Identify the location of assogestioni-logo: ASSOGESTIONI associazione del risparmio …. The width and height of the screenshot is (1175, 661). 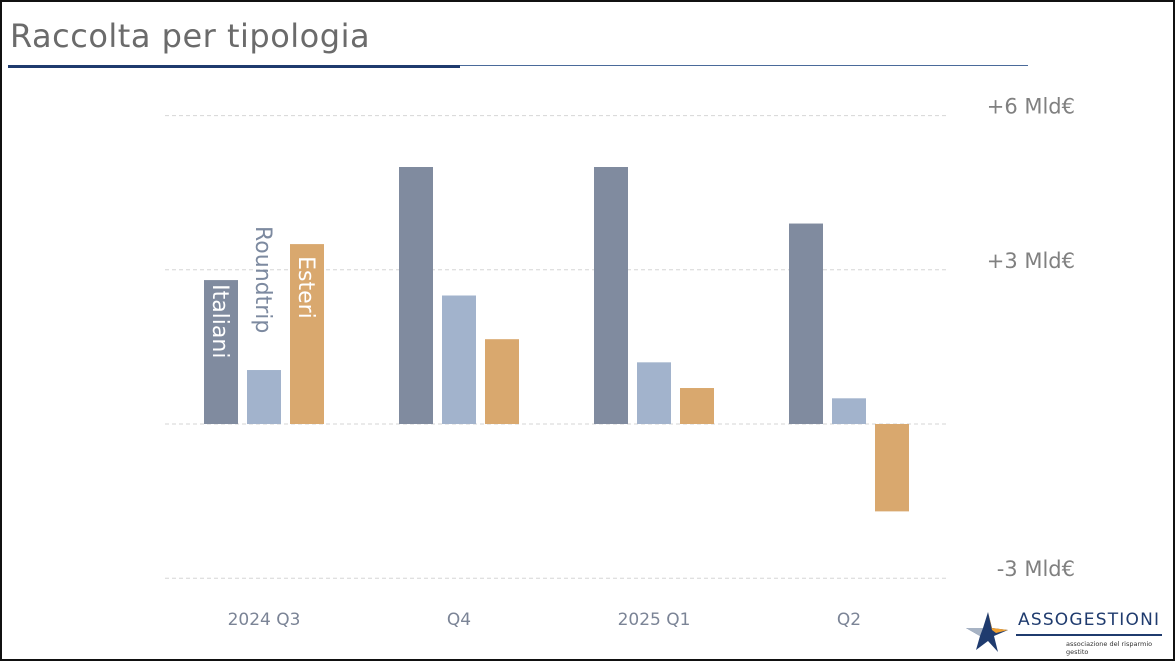
(1065, 632).